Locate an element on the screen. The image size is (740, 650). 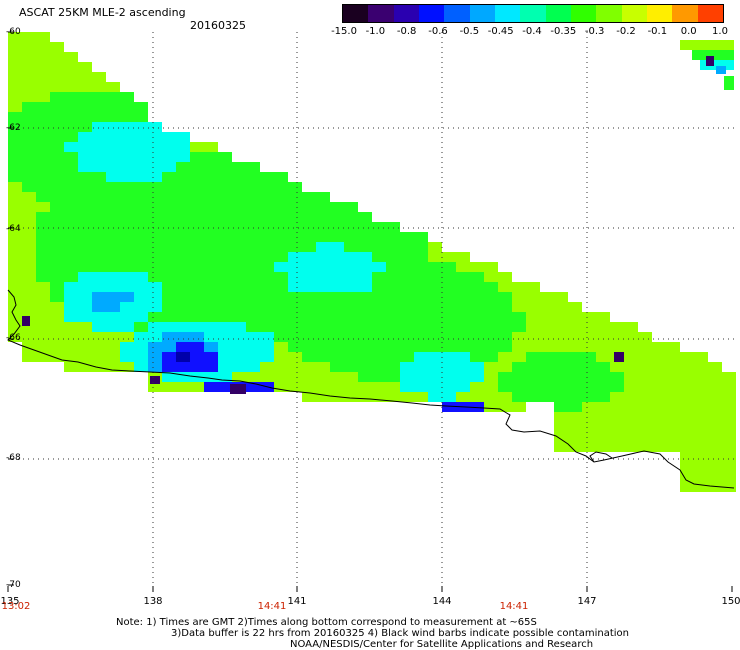
lon-label-135: 135 is located at coordinates (10, 601).